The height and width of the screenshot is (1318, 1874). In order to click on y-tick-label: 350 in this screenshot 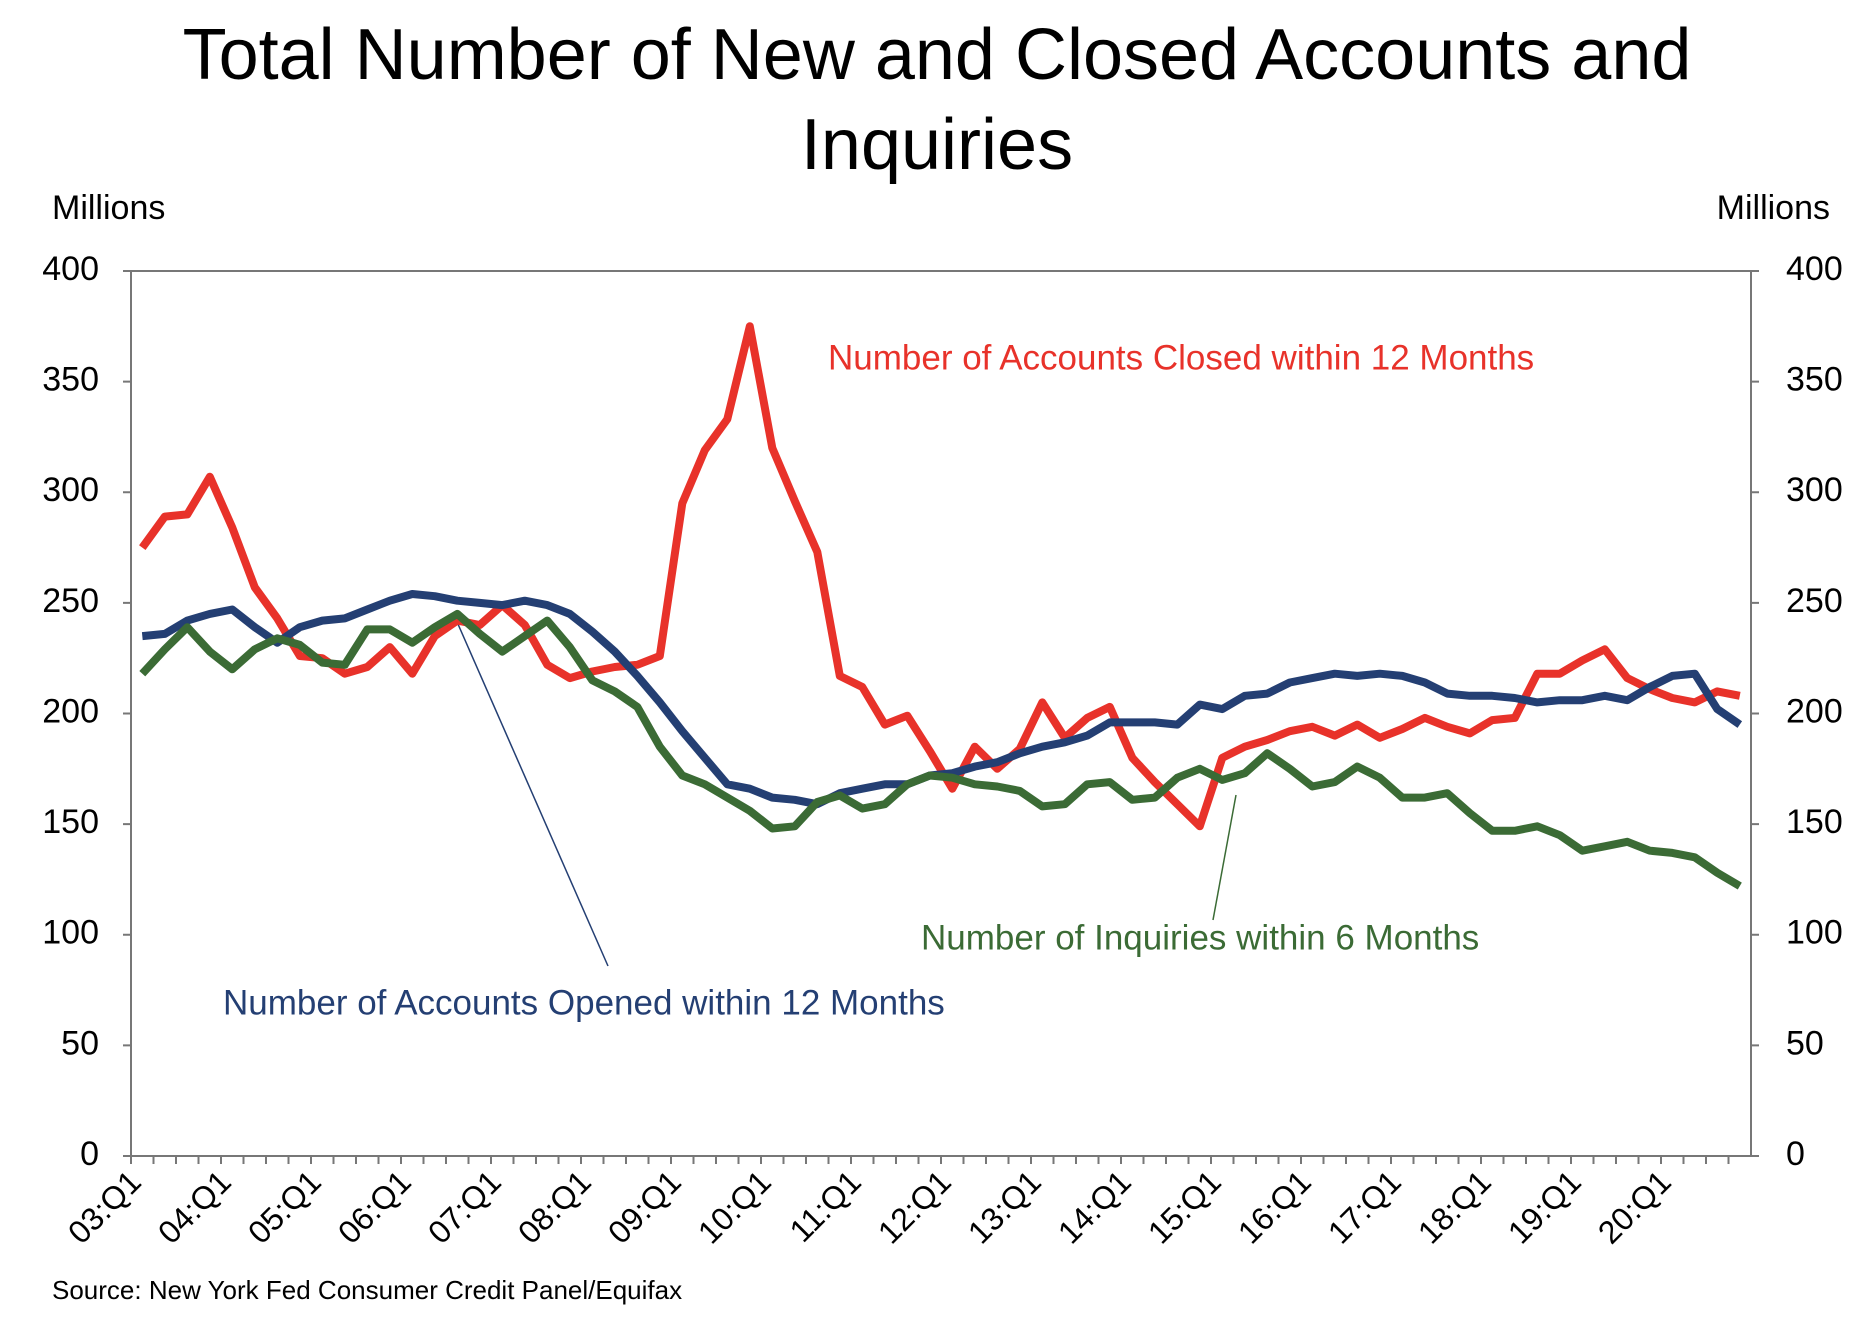, I will do `click(70, 380)`.